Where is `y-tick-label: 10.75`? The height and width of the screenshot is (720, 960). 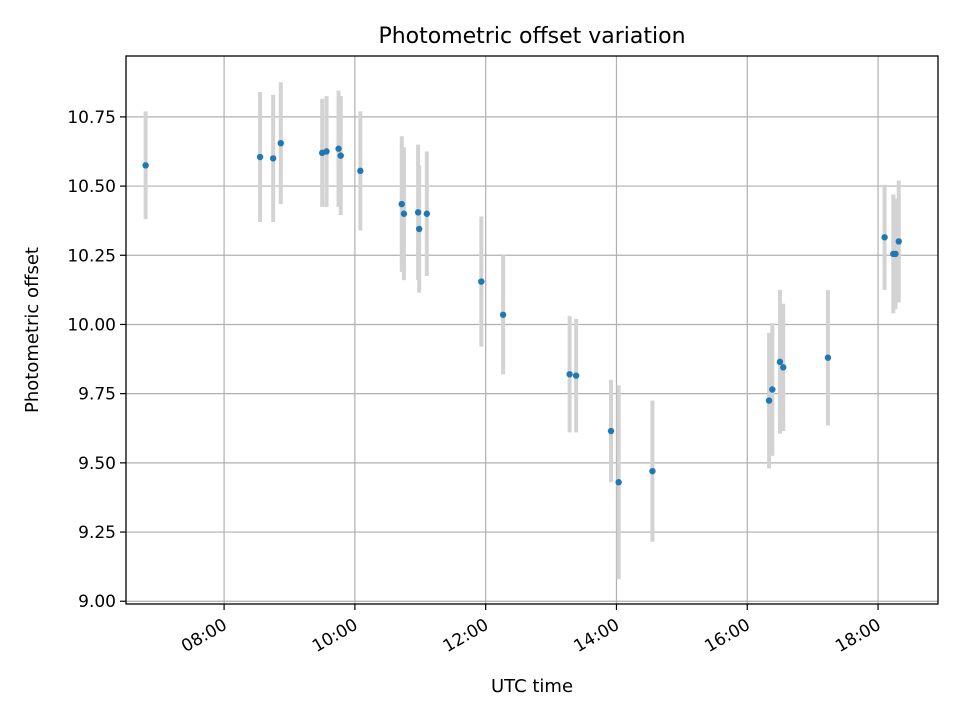 y-tick-label: 10.75 is located at coordinates (91, 118).